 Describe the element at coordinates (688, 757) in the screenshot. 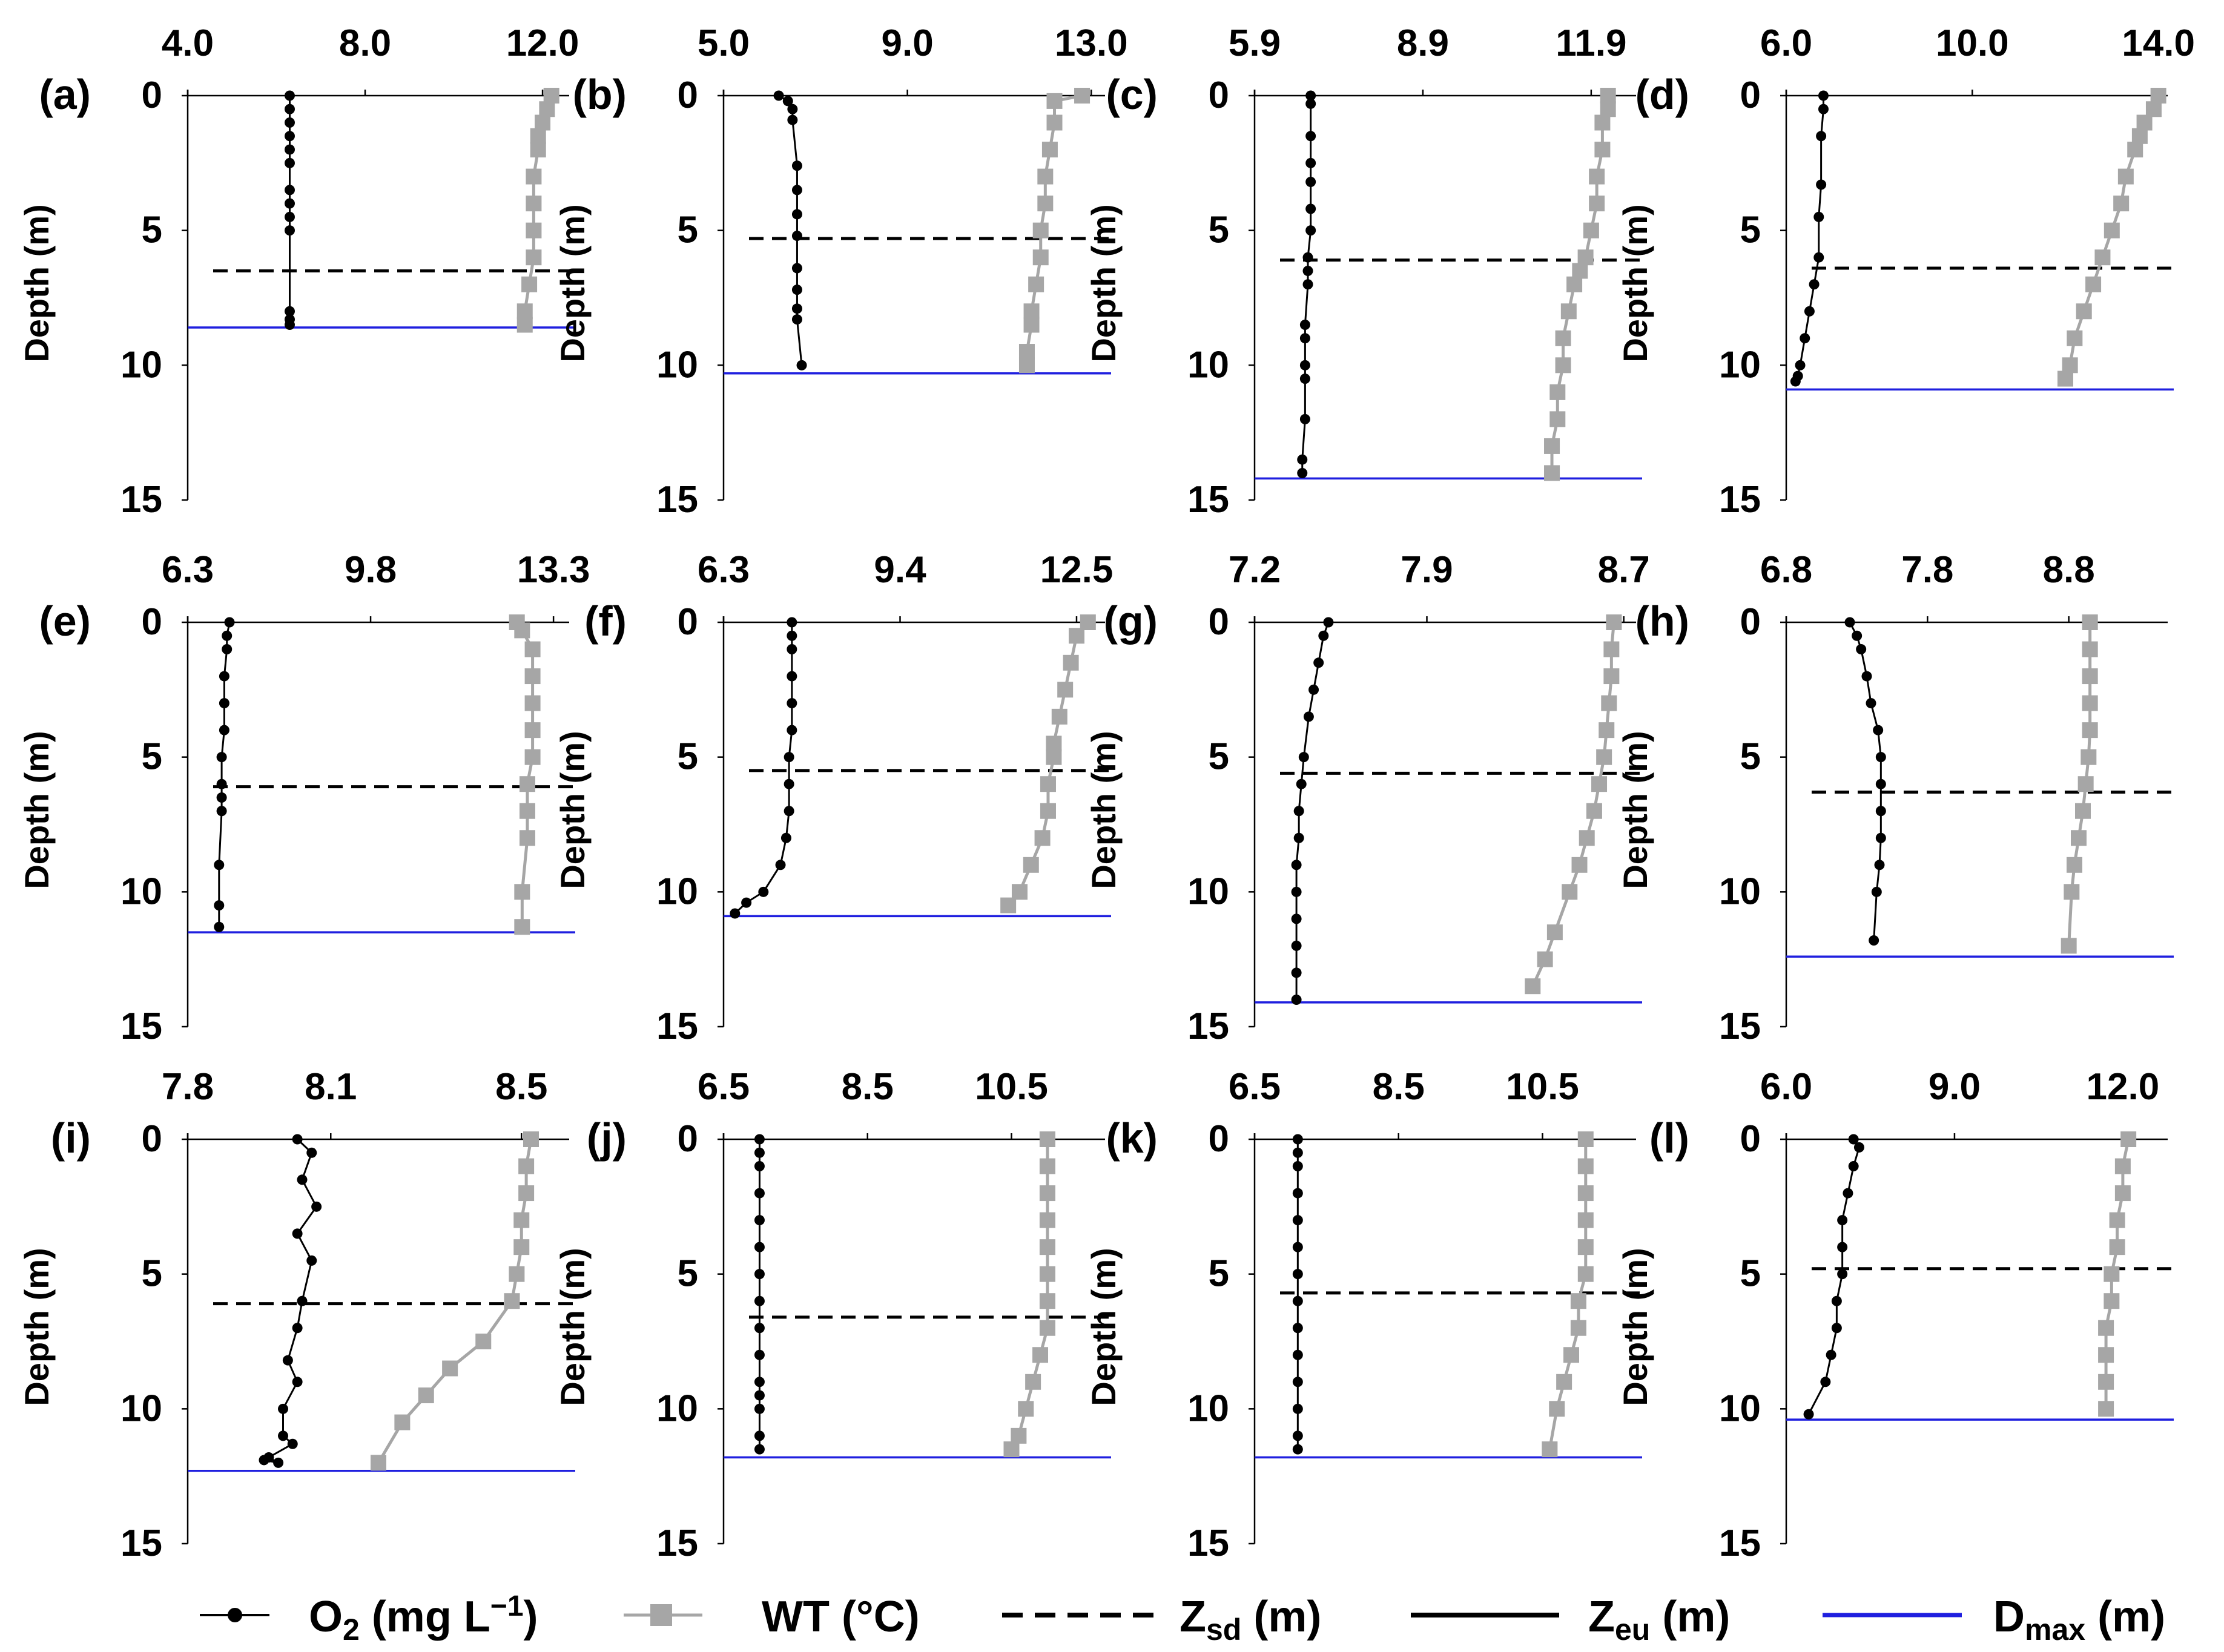

I see `y-tick-label-f-5: 5` at that location.